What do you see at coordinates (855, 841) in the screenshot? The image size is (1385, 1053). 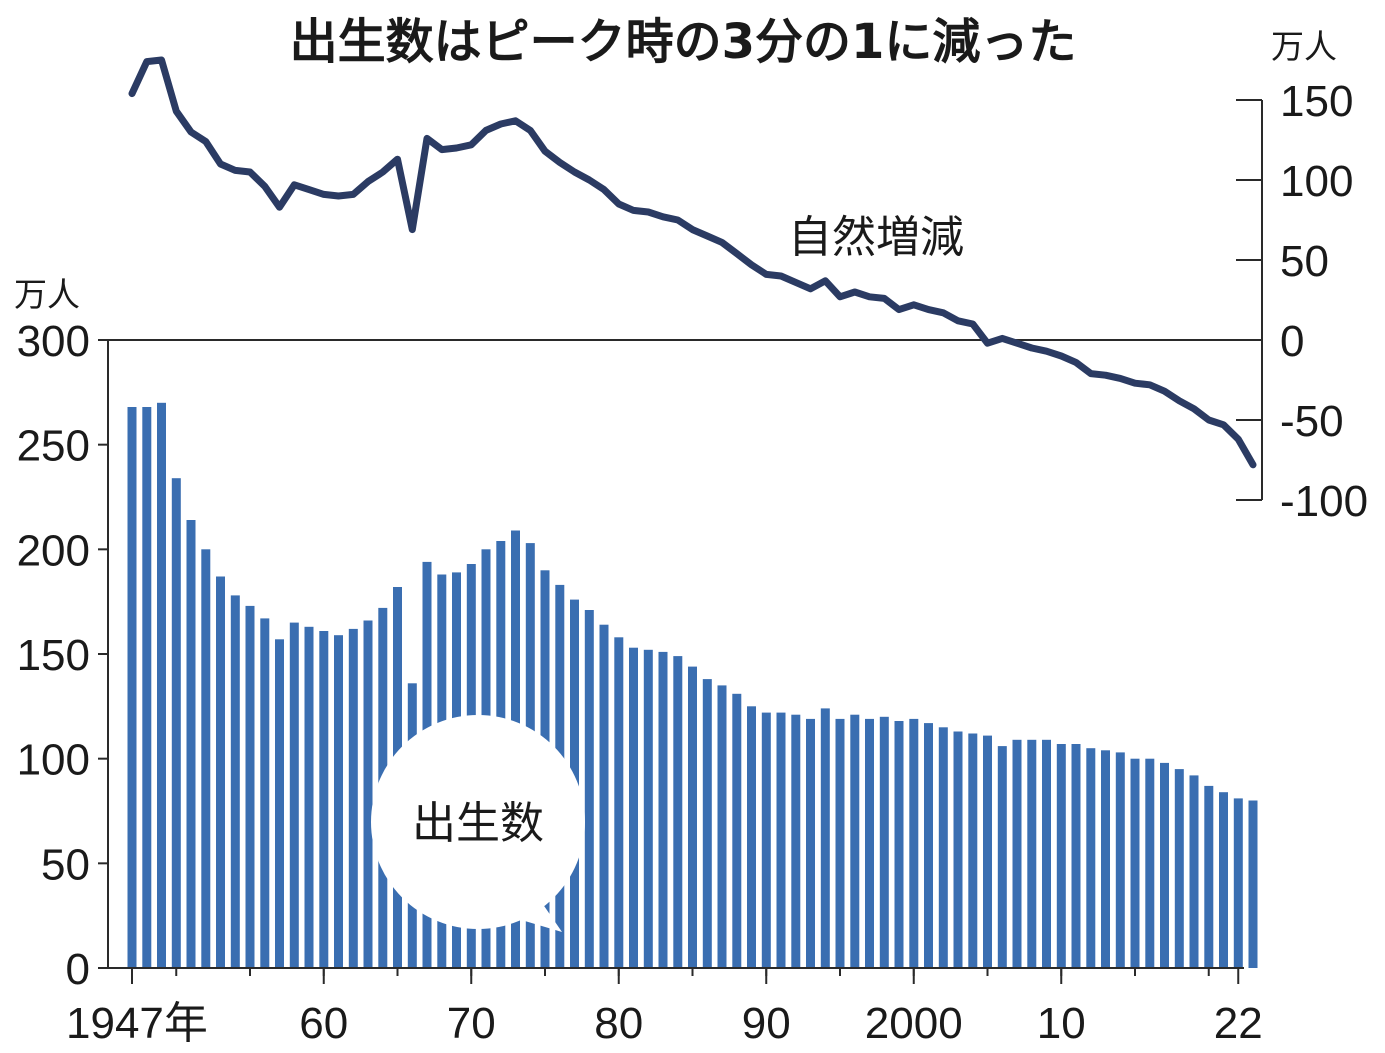 I see `bar-1996` at bounding box center [855, 841].